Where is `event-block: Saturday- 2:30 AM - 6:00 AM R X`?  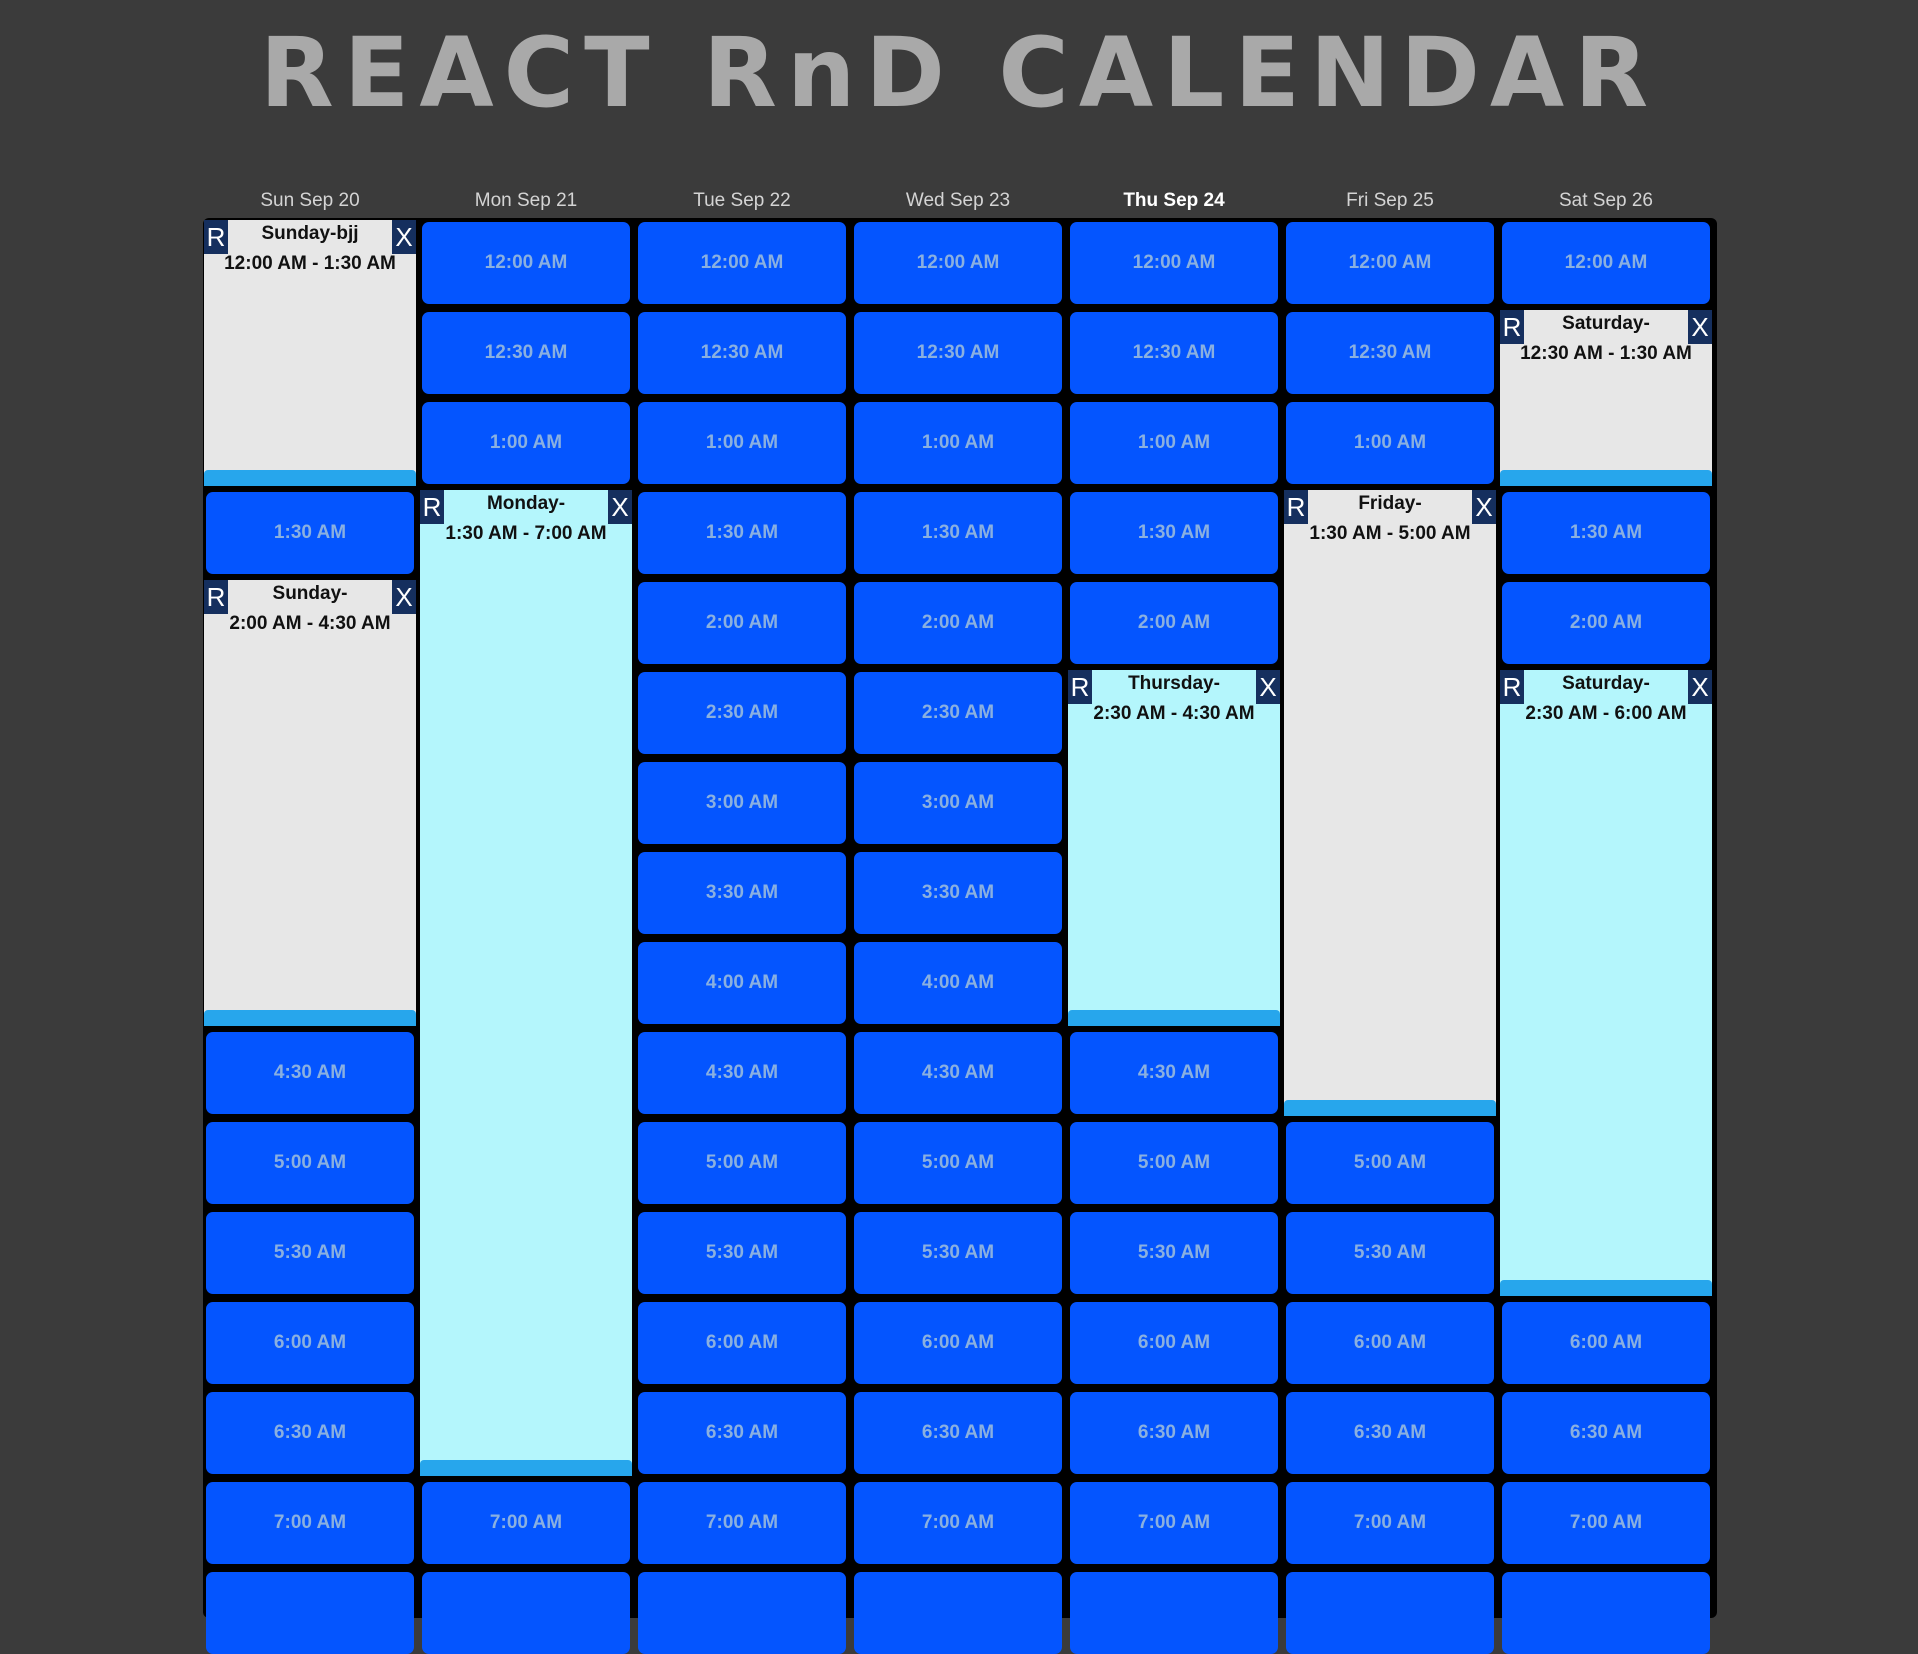
event-block: Saturday- 2:30 AM - 6:00 AM R X is located at coordinates (1606, 983).